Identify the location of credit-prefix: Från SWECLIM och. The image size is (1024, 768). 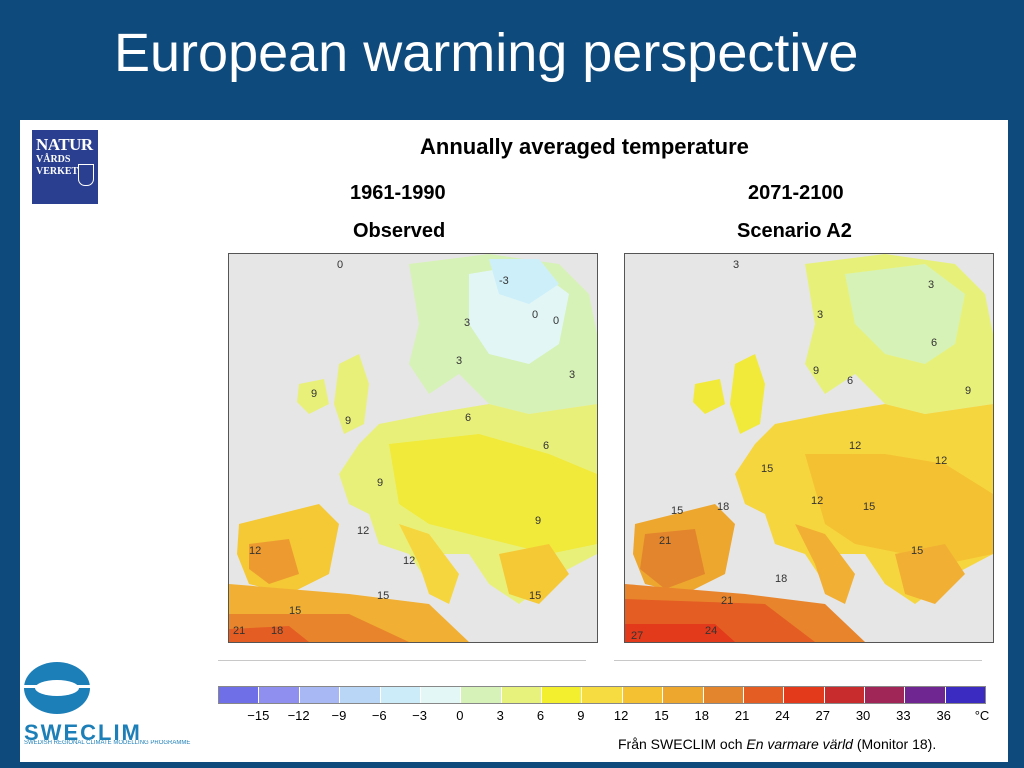
(682, 744).